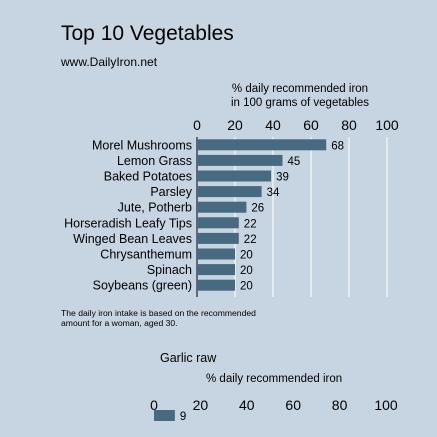  Describe the element at coordinates (164, 415) in the screenshot. I see `inset-bar` at that location.